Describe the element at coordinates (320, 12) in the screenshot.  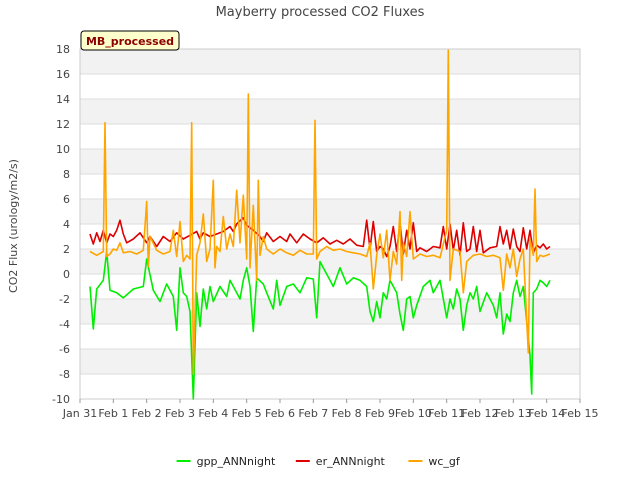
I see `chart-title: Mayberry processed CO2 Fluxes` at that location.